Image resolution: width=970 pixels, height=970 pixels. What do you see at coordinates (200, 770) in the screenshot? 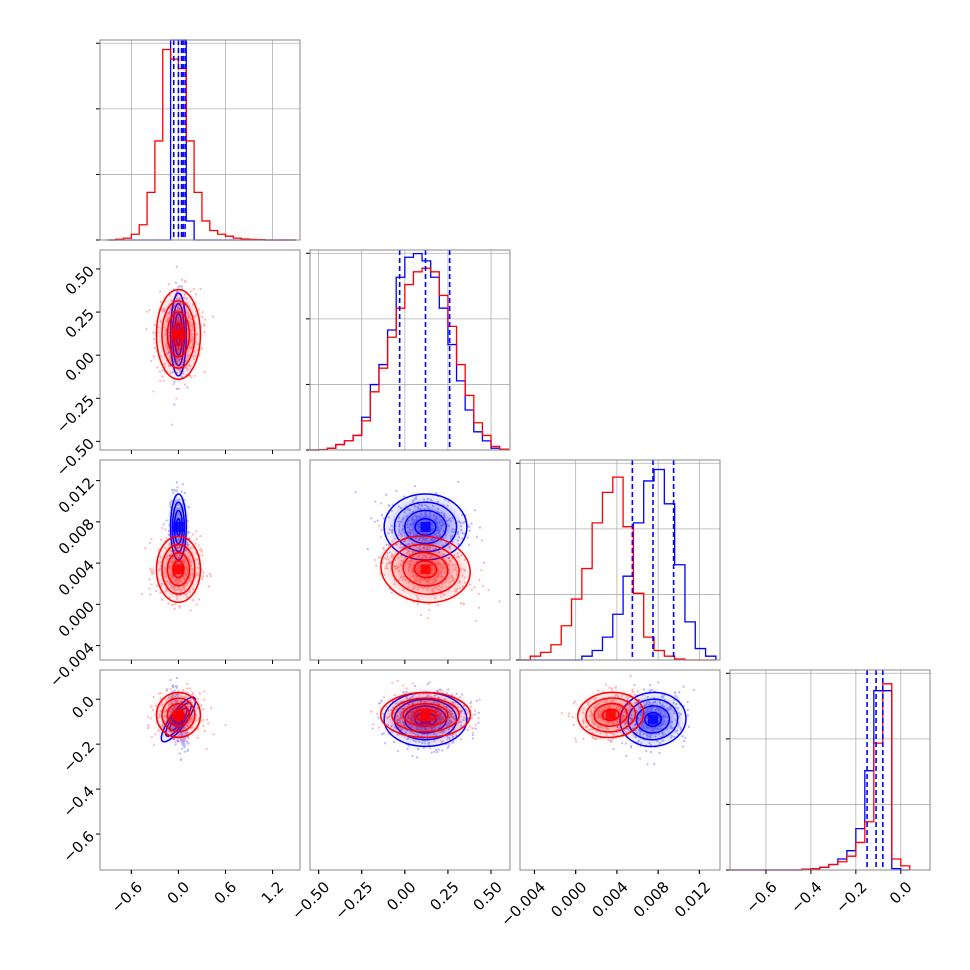
I see `panel-frame` at bounding box center [200, 770].